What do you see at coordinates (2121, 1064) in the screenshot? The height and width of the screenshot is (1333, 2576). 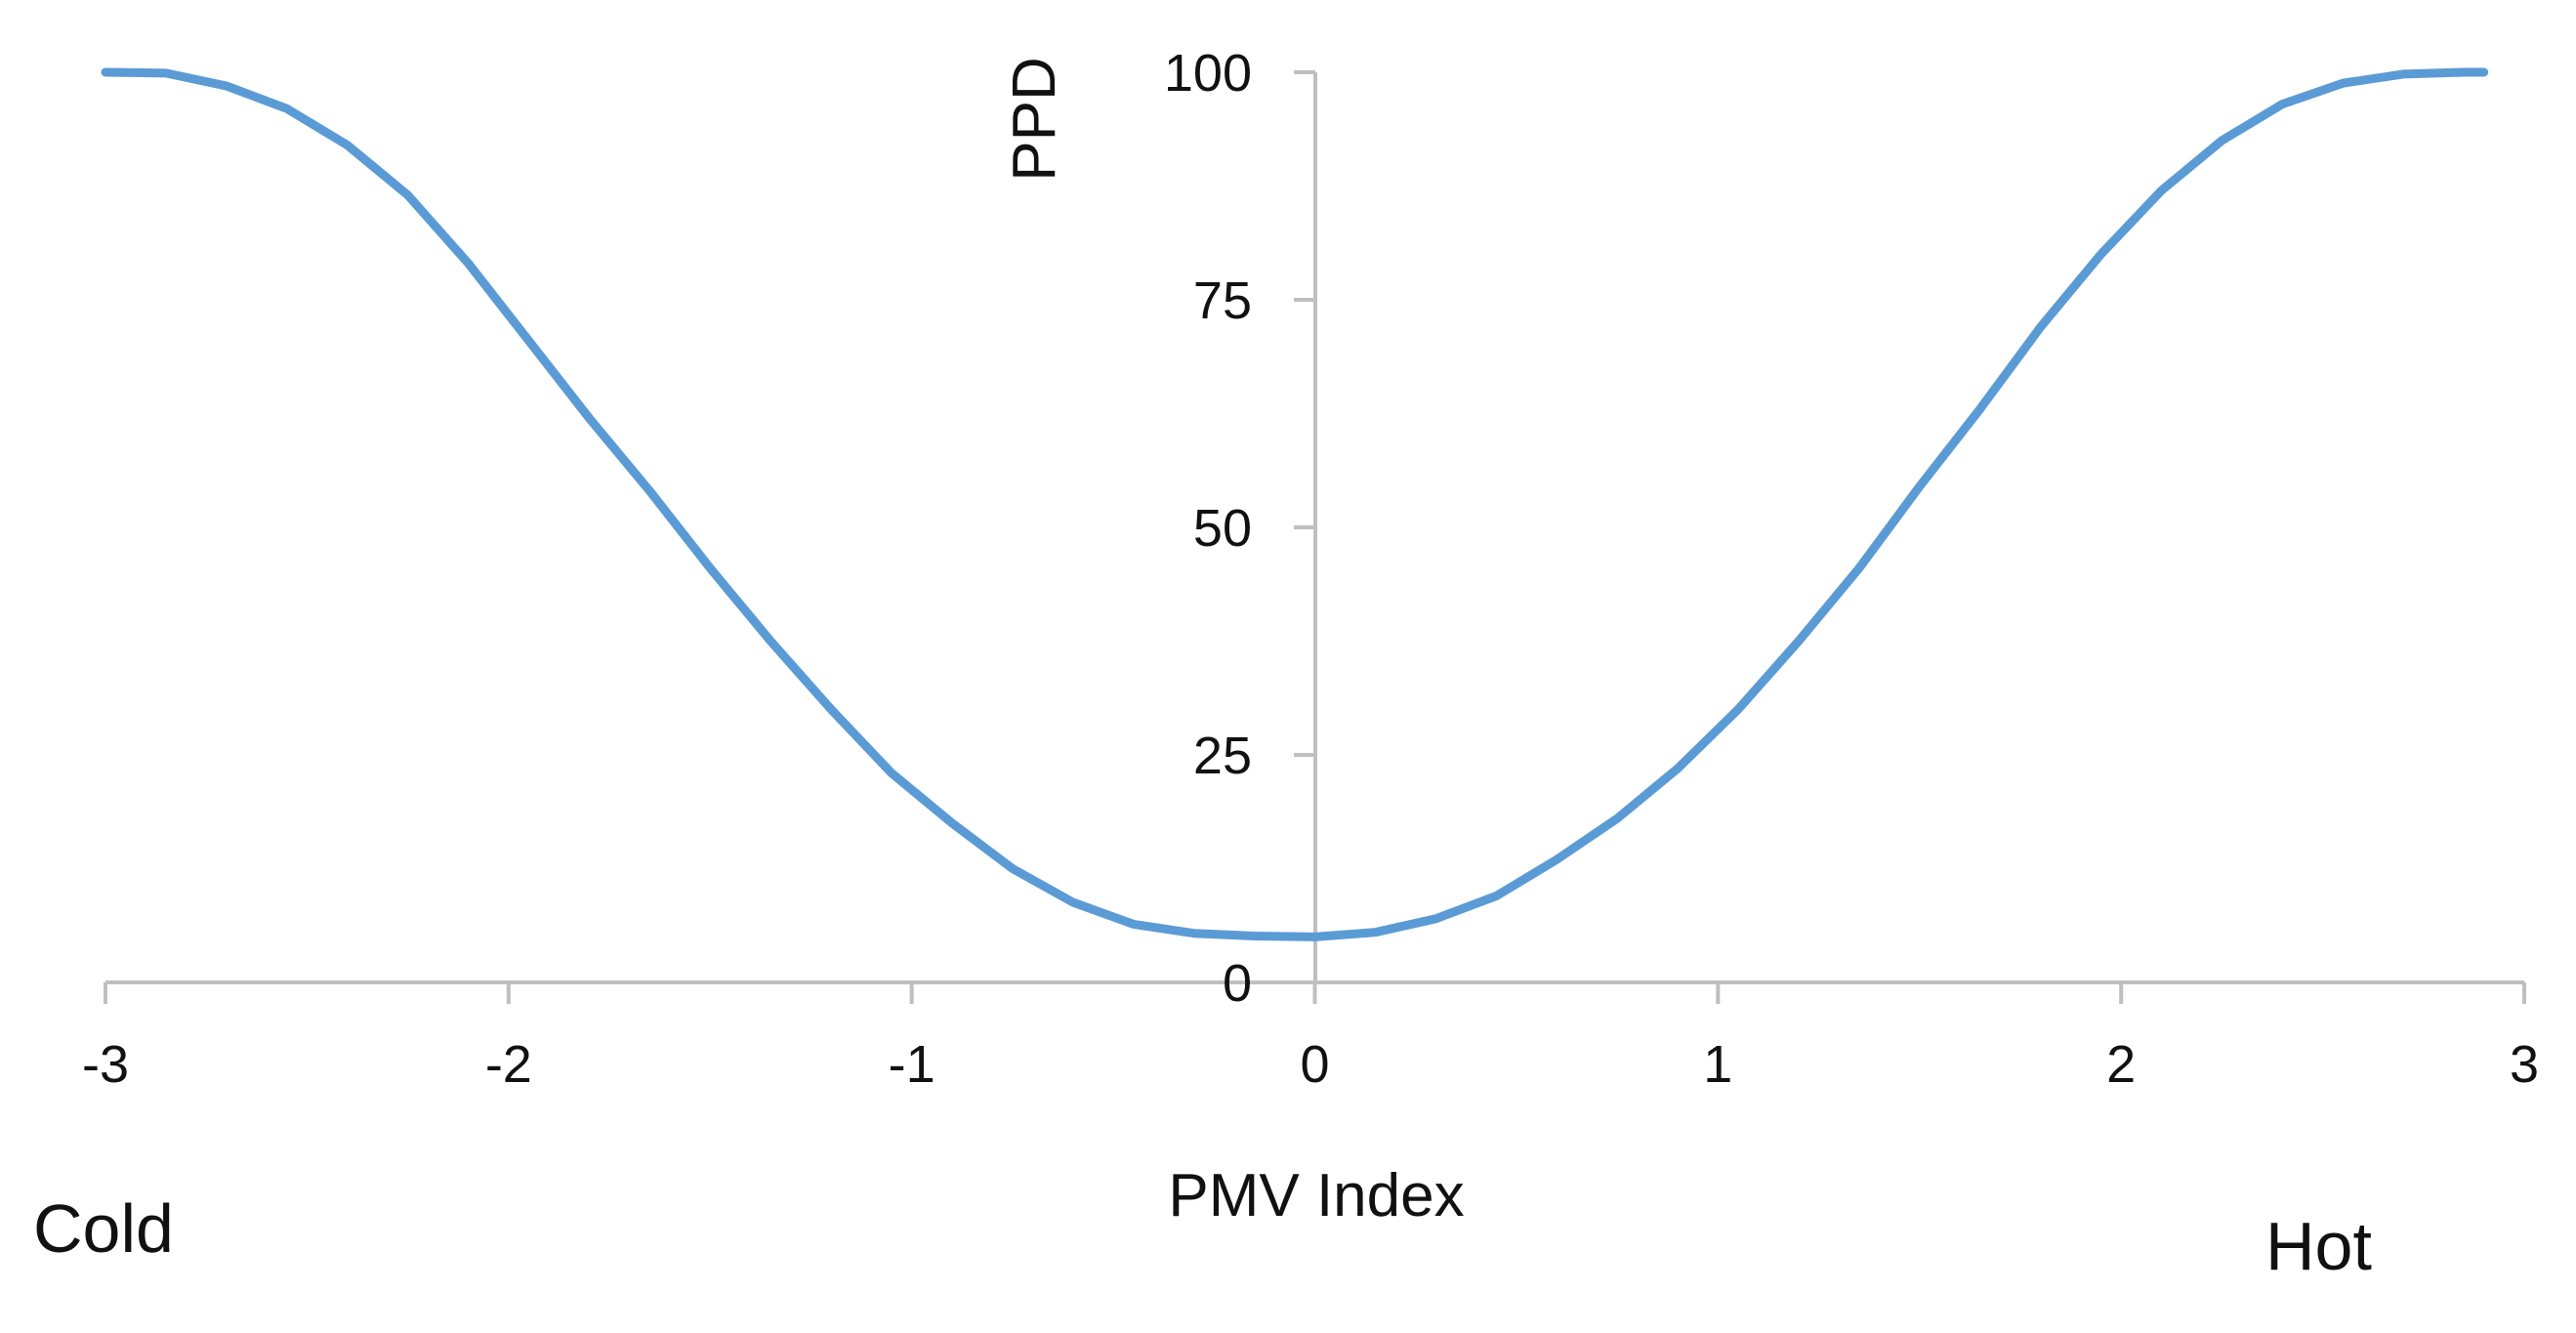 I see `x-tick-label: 2` at bounding box center [2121, 1064].